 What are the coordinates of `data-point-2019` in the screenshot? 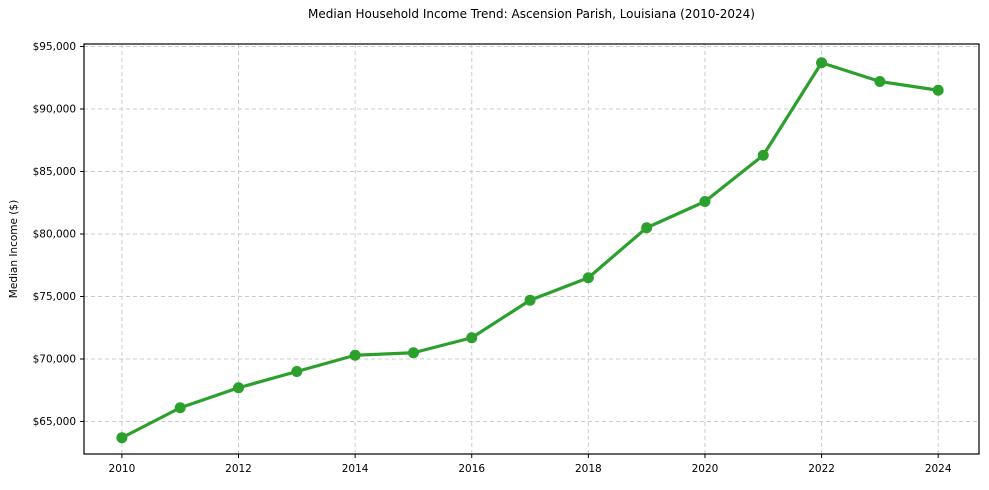 It's located at (647, 228).